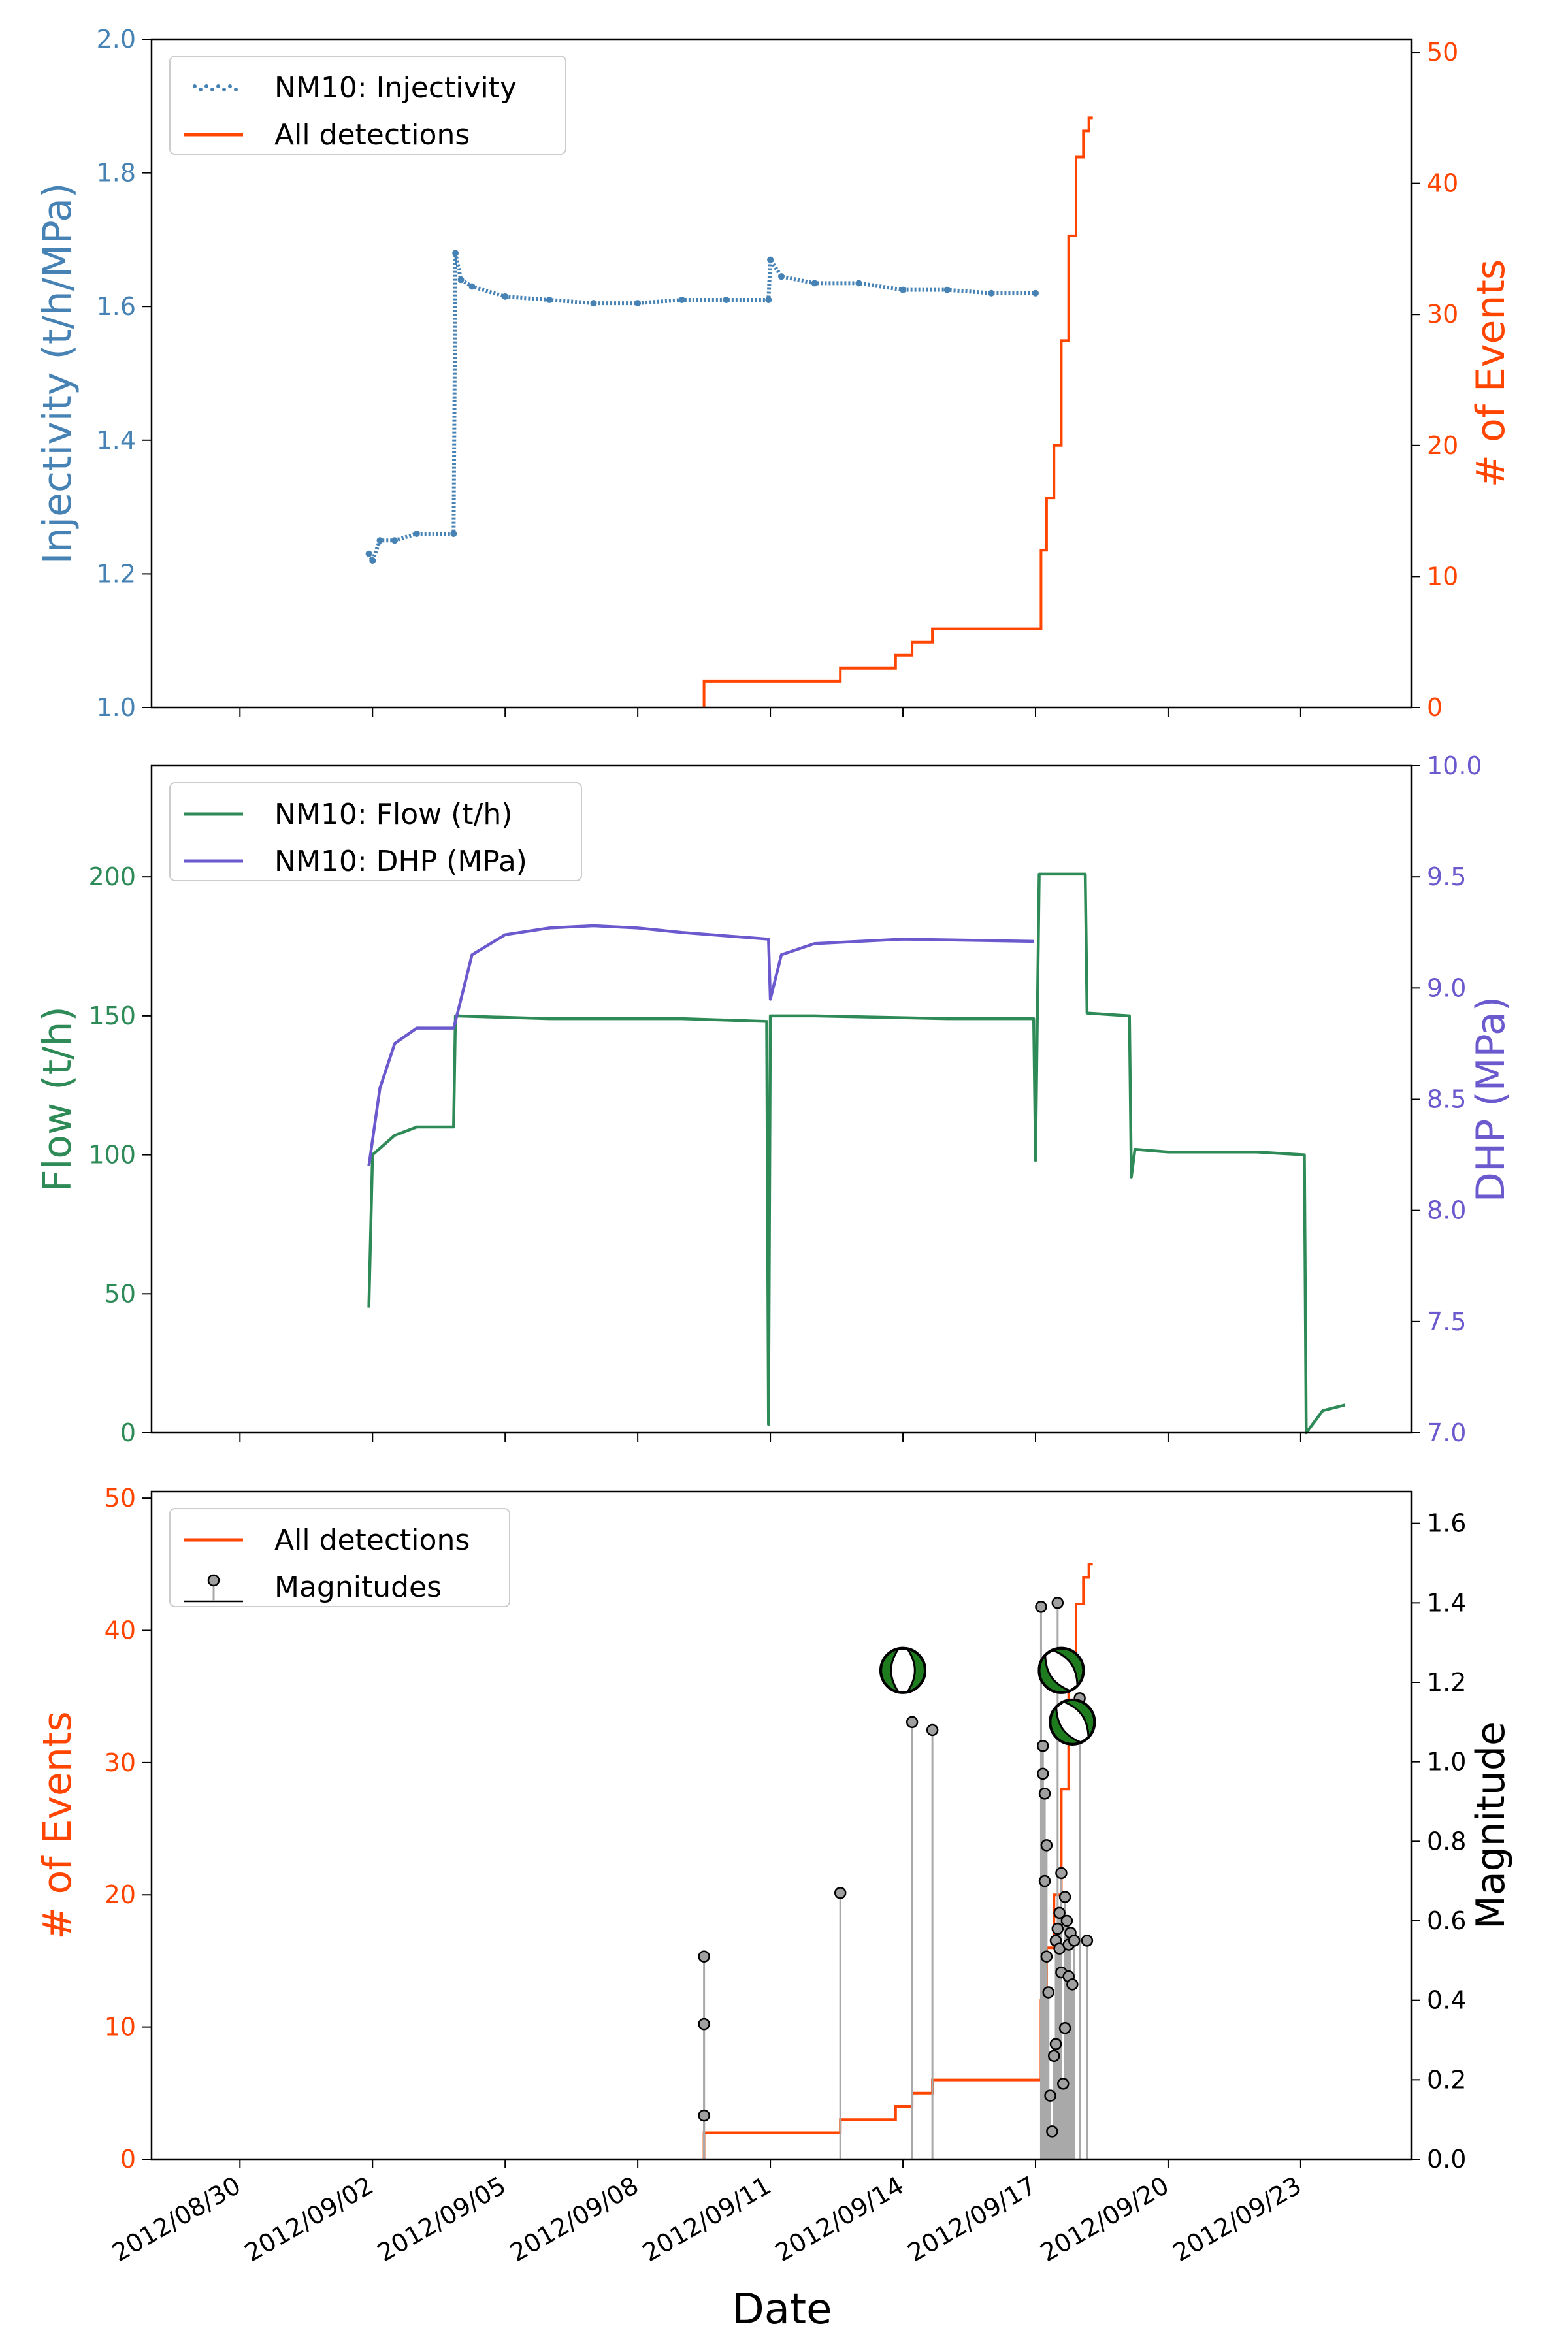 This screenshot has height=2352, width=1568. What do you see at coordinates (1446, 1602) in the screenshot?
I see `y-tick-label-right: 1.4` at bounding box center [1446, 1602].